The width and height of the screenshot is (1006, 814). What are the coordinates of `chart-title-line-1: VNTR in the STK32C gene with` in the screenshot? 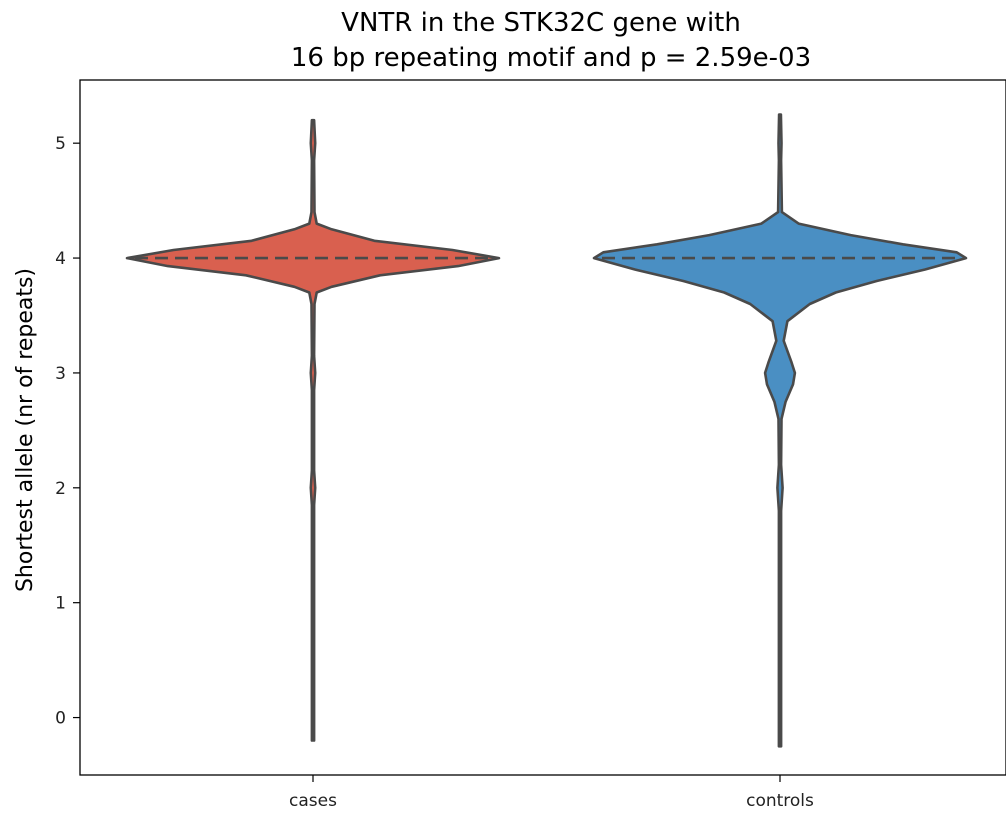 It's located at (541, 23).